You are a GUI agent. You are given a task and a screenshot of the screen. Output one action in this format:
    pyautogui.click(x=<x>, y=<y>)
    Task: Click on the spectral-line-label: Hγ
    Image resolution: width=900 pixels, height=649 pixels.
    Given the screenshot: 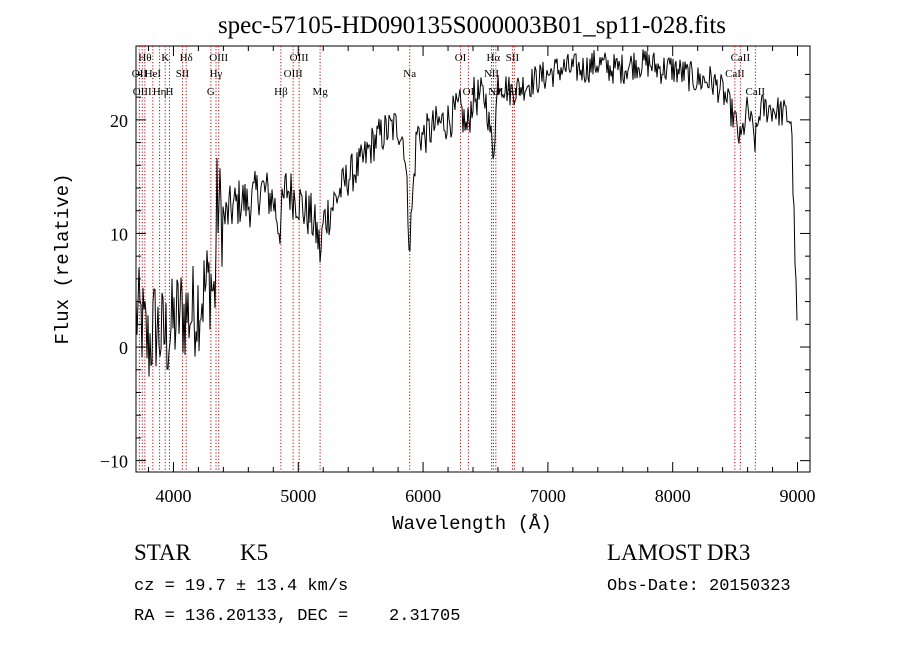 What is the action you would take?
    pyautogui.click(x=216, y=74)
    